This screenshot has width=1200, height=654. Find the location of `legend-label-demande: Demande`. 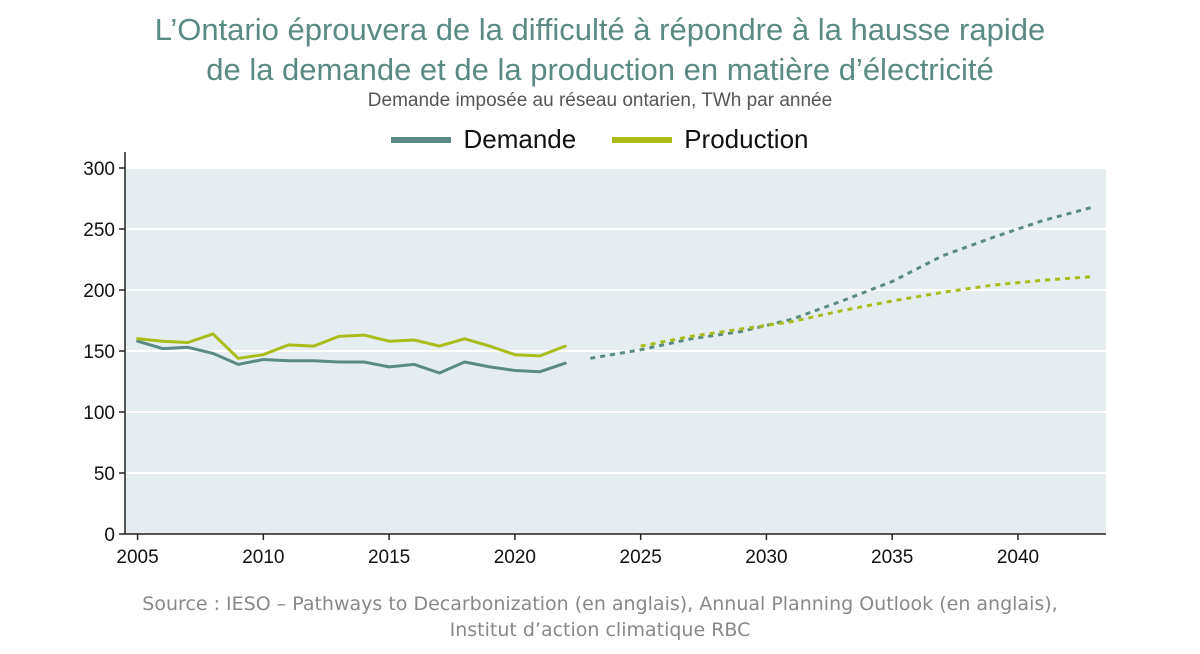

legend-label-demande: Demande is located at coordinates (520, 139).